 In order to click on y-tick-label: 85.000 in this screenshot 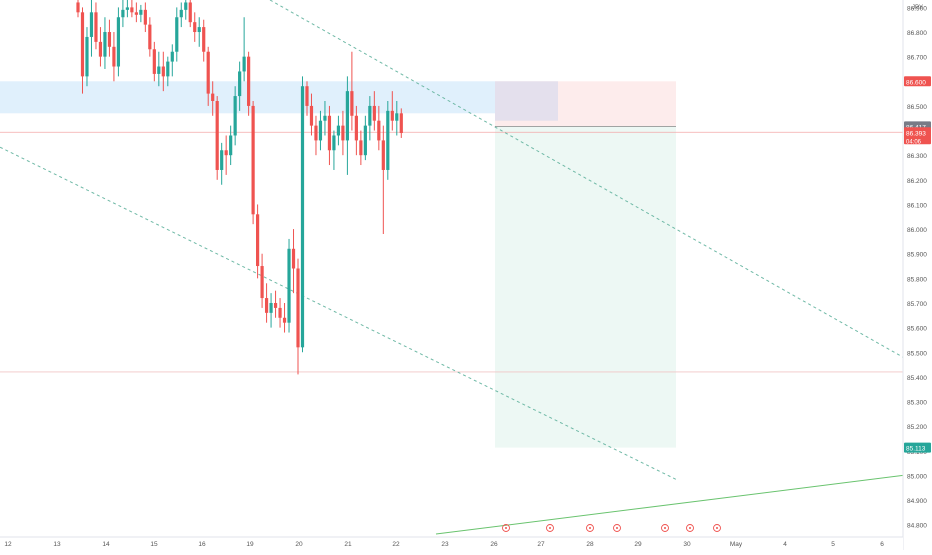, I will do `click(917, 476)`.